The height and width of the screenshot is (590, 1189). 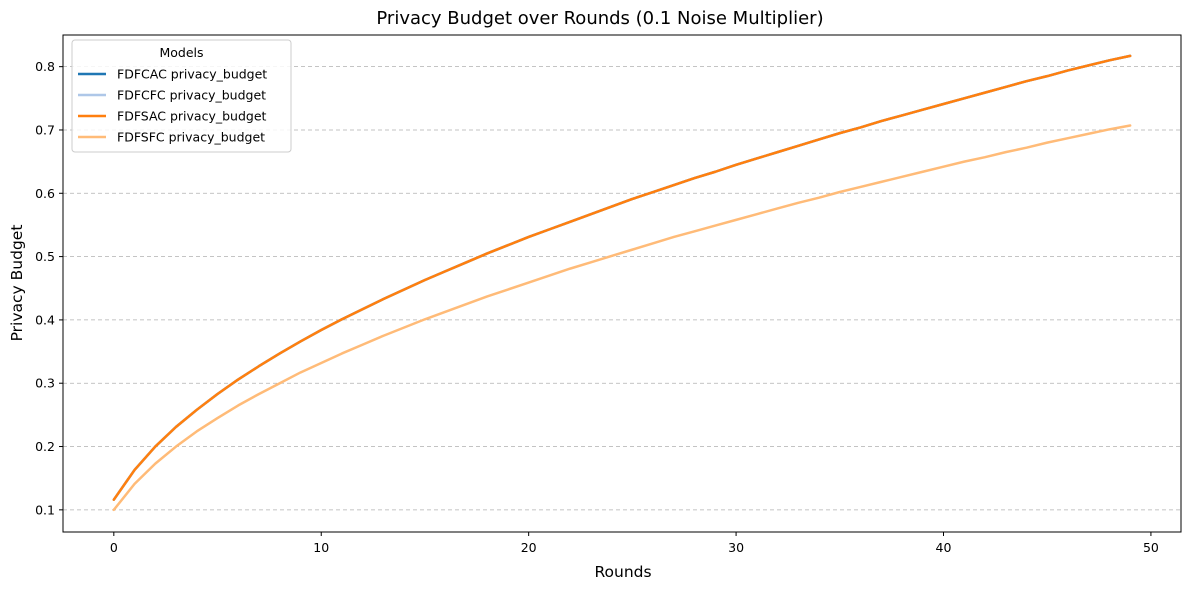 What do you see at coordinates (45, 193) in the screenshot?
I see `y-tick-label: 0.6` at bounding box center [45, 193].